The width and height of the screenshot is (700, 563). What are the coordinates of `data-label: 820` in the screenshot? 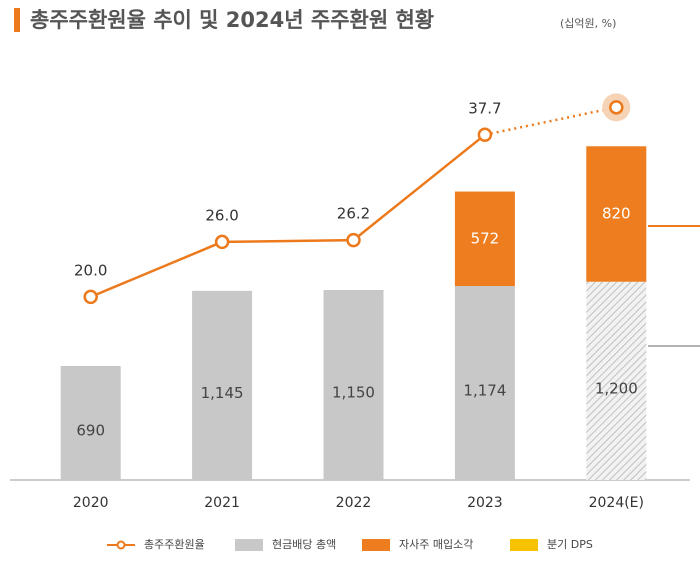 It's located at (616, 214).